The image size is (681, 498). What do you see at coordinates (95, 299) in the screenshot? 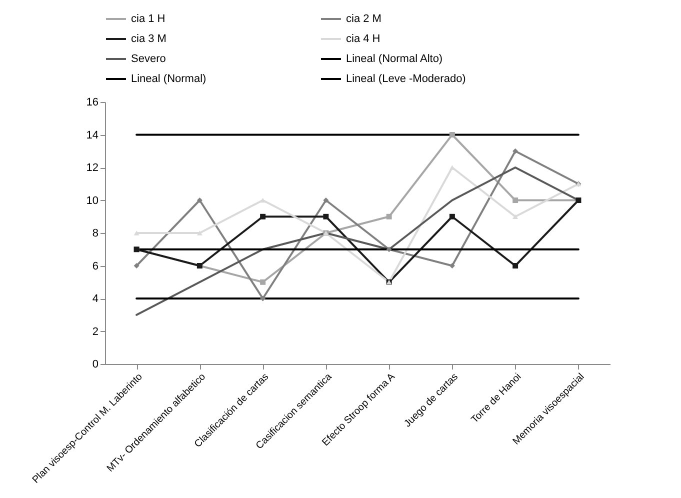
I see `y-tick-label: 4` at bounding box center [95, 299].